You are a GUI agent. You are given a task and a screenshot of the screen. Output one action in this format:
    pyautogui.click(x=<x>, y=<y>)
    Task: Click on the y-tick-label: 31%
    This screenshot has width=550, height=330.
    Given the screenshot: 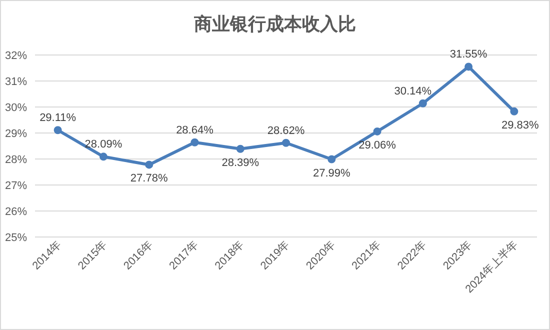 What is the action you would take?
    pyautogui.click(x=16, y=82)
    